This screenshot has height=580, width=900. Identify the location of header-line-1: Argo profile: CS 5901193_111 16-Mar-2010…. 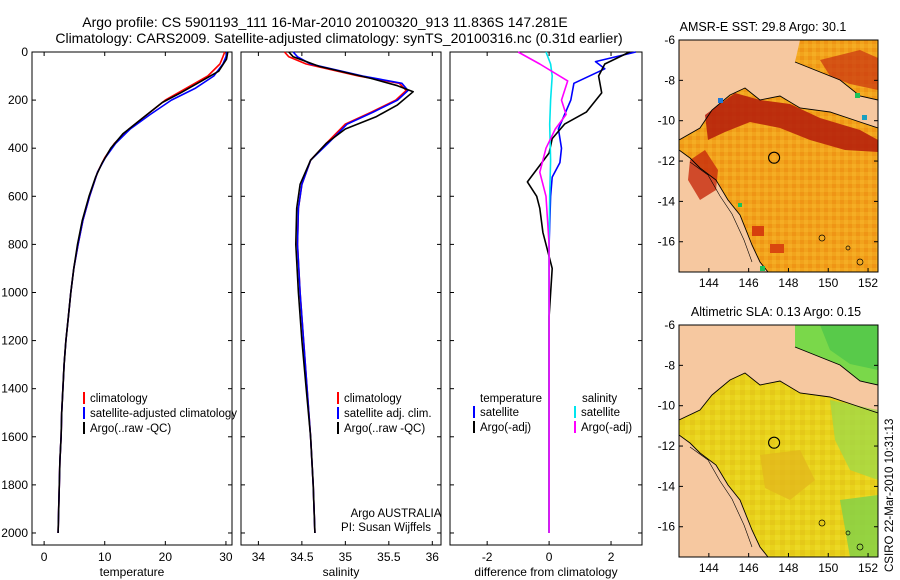
(324, 22).